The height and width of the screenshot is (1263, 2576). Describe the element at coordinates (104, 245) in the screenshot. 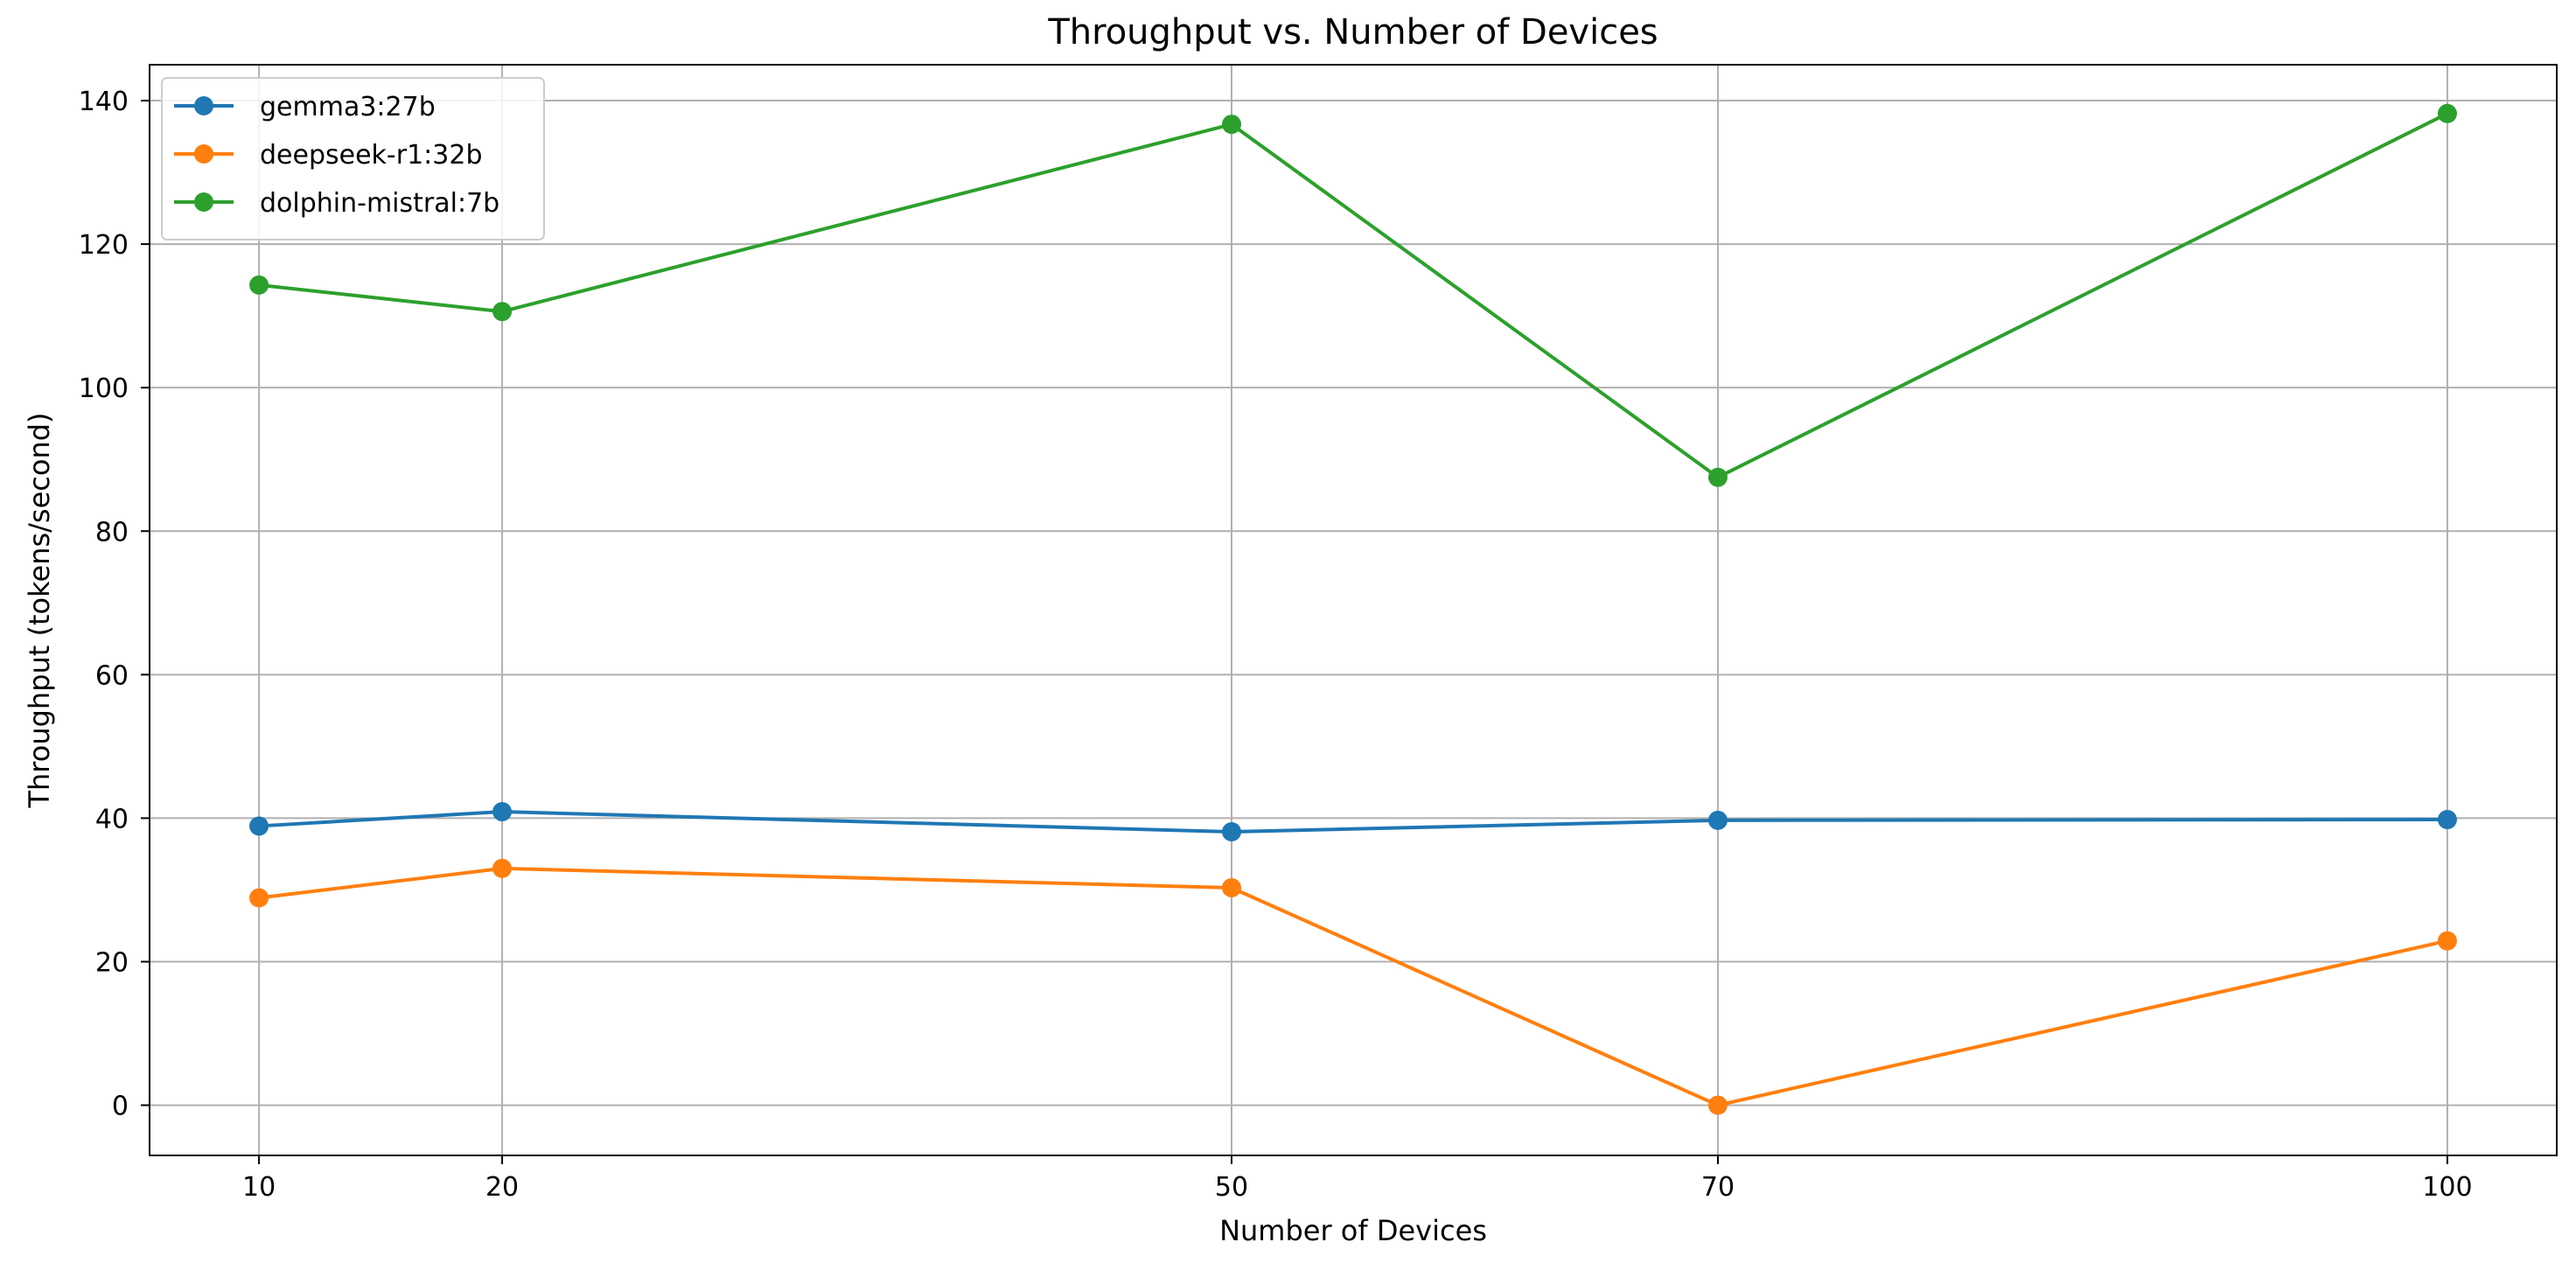

I see `y-tick-label: 120` at that location.